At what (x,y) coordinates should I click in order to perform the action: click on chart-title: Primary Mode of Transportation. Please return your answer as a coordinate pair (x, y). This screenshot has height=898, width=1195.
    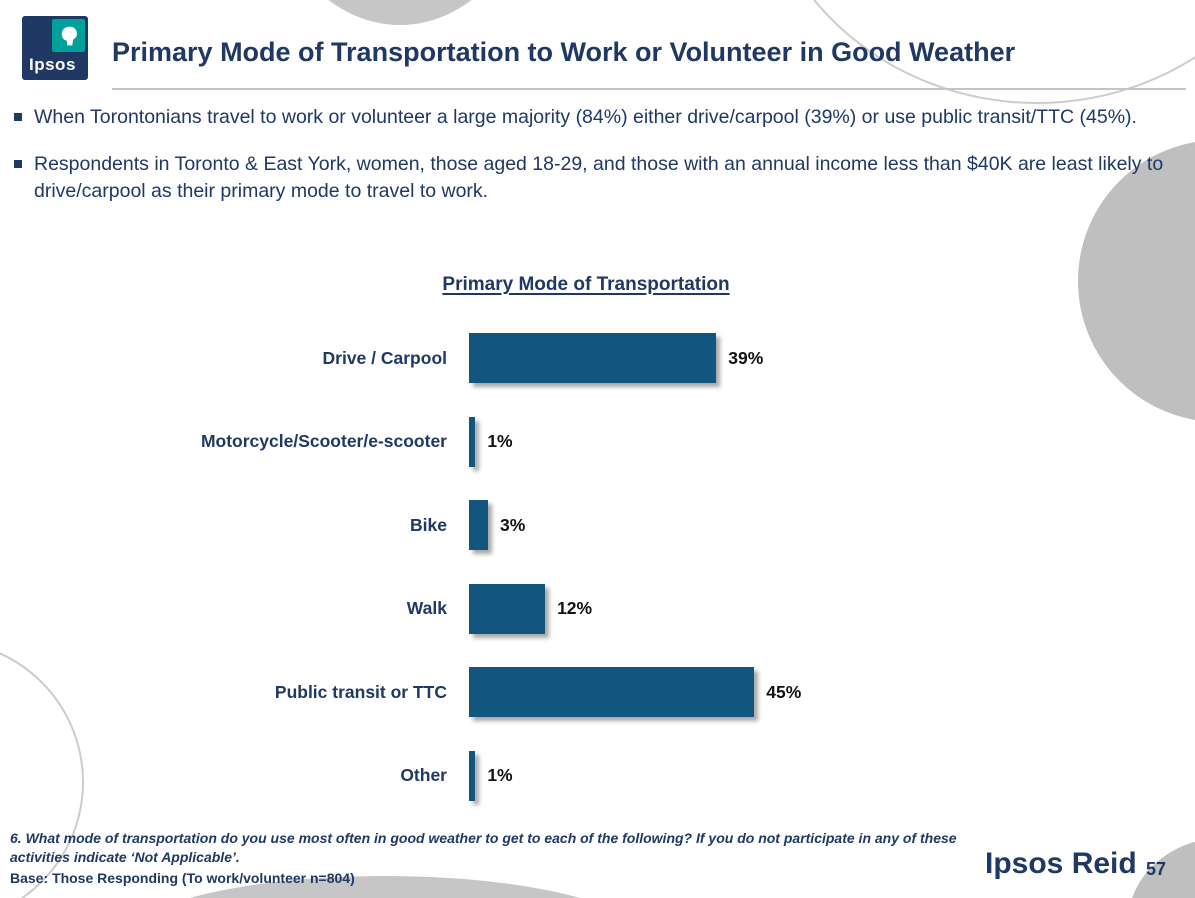
    Looking at the image, I should click on (586, 284).